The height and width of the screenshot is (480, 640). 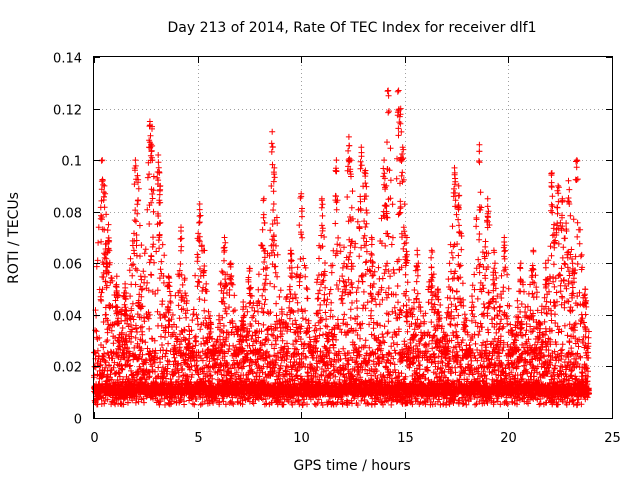 I want to click on y-tick-label: 0.12, so click(x=67, y=111).